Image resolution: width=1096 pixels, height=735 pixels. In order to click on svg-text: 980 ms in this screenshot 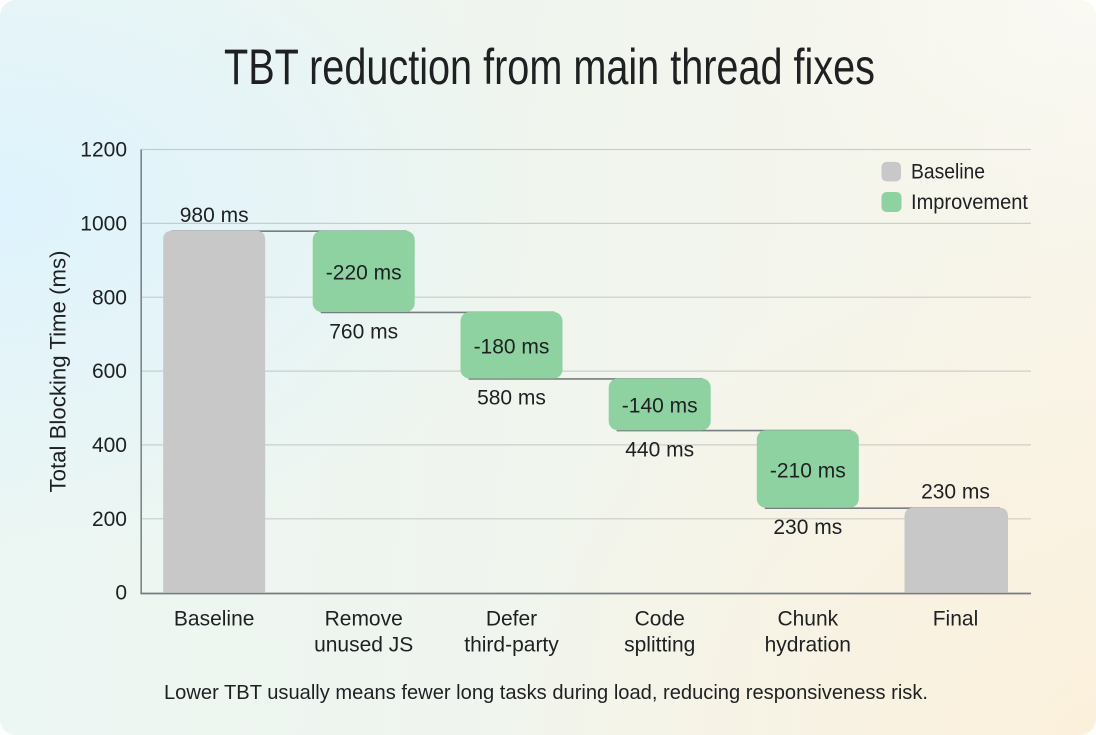, I will do `click(214, 215)`.